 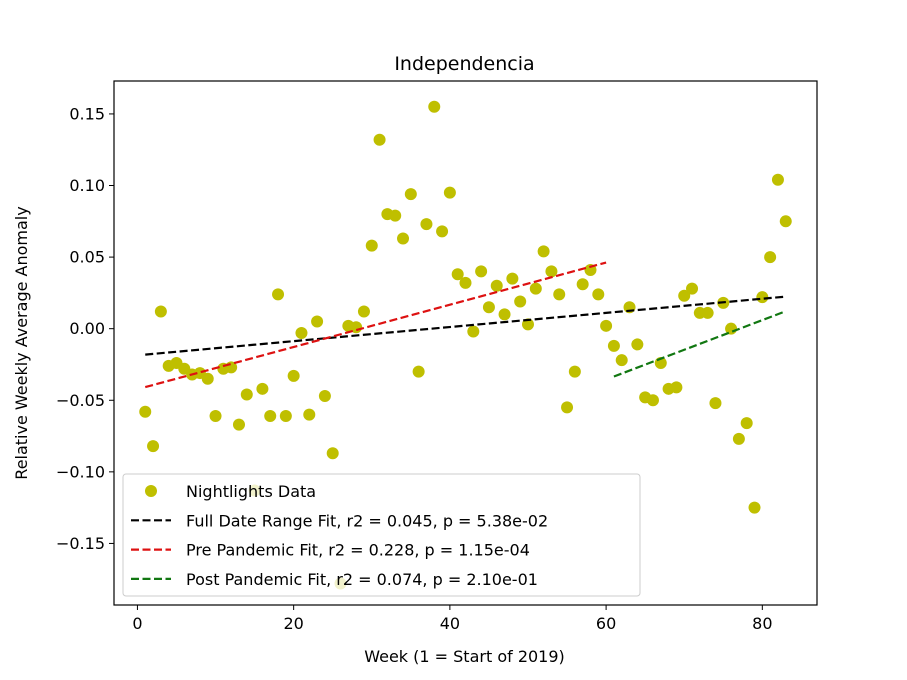 I want to click on y-axis-ticks: −0.15 −0.10 −0.05 0.00 0.05 0.10 0.15, so click(x=85, y=328).